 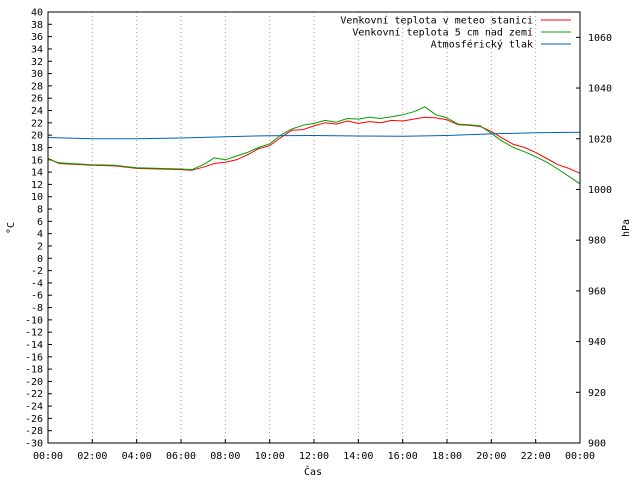 What do you see at coordinates (34, 357) in the screenshot?
I see `y-left-tick-label: -16` at bounding box center [34, 357].